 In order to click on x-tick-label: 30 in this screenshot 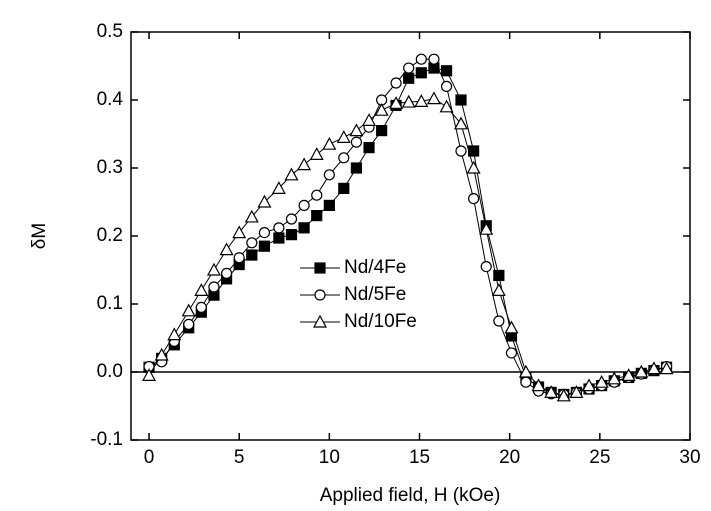, I will do `click(689, 457)`.